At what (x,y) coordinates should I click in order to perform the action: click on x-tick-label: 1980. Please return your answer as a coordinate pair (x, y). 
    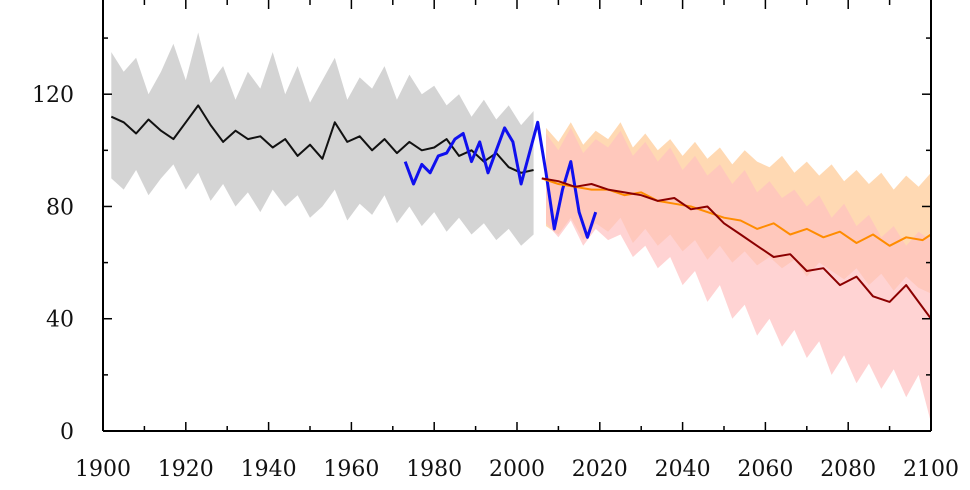
    Looking at the image, I should click on (434, 469).